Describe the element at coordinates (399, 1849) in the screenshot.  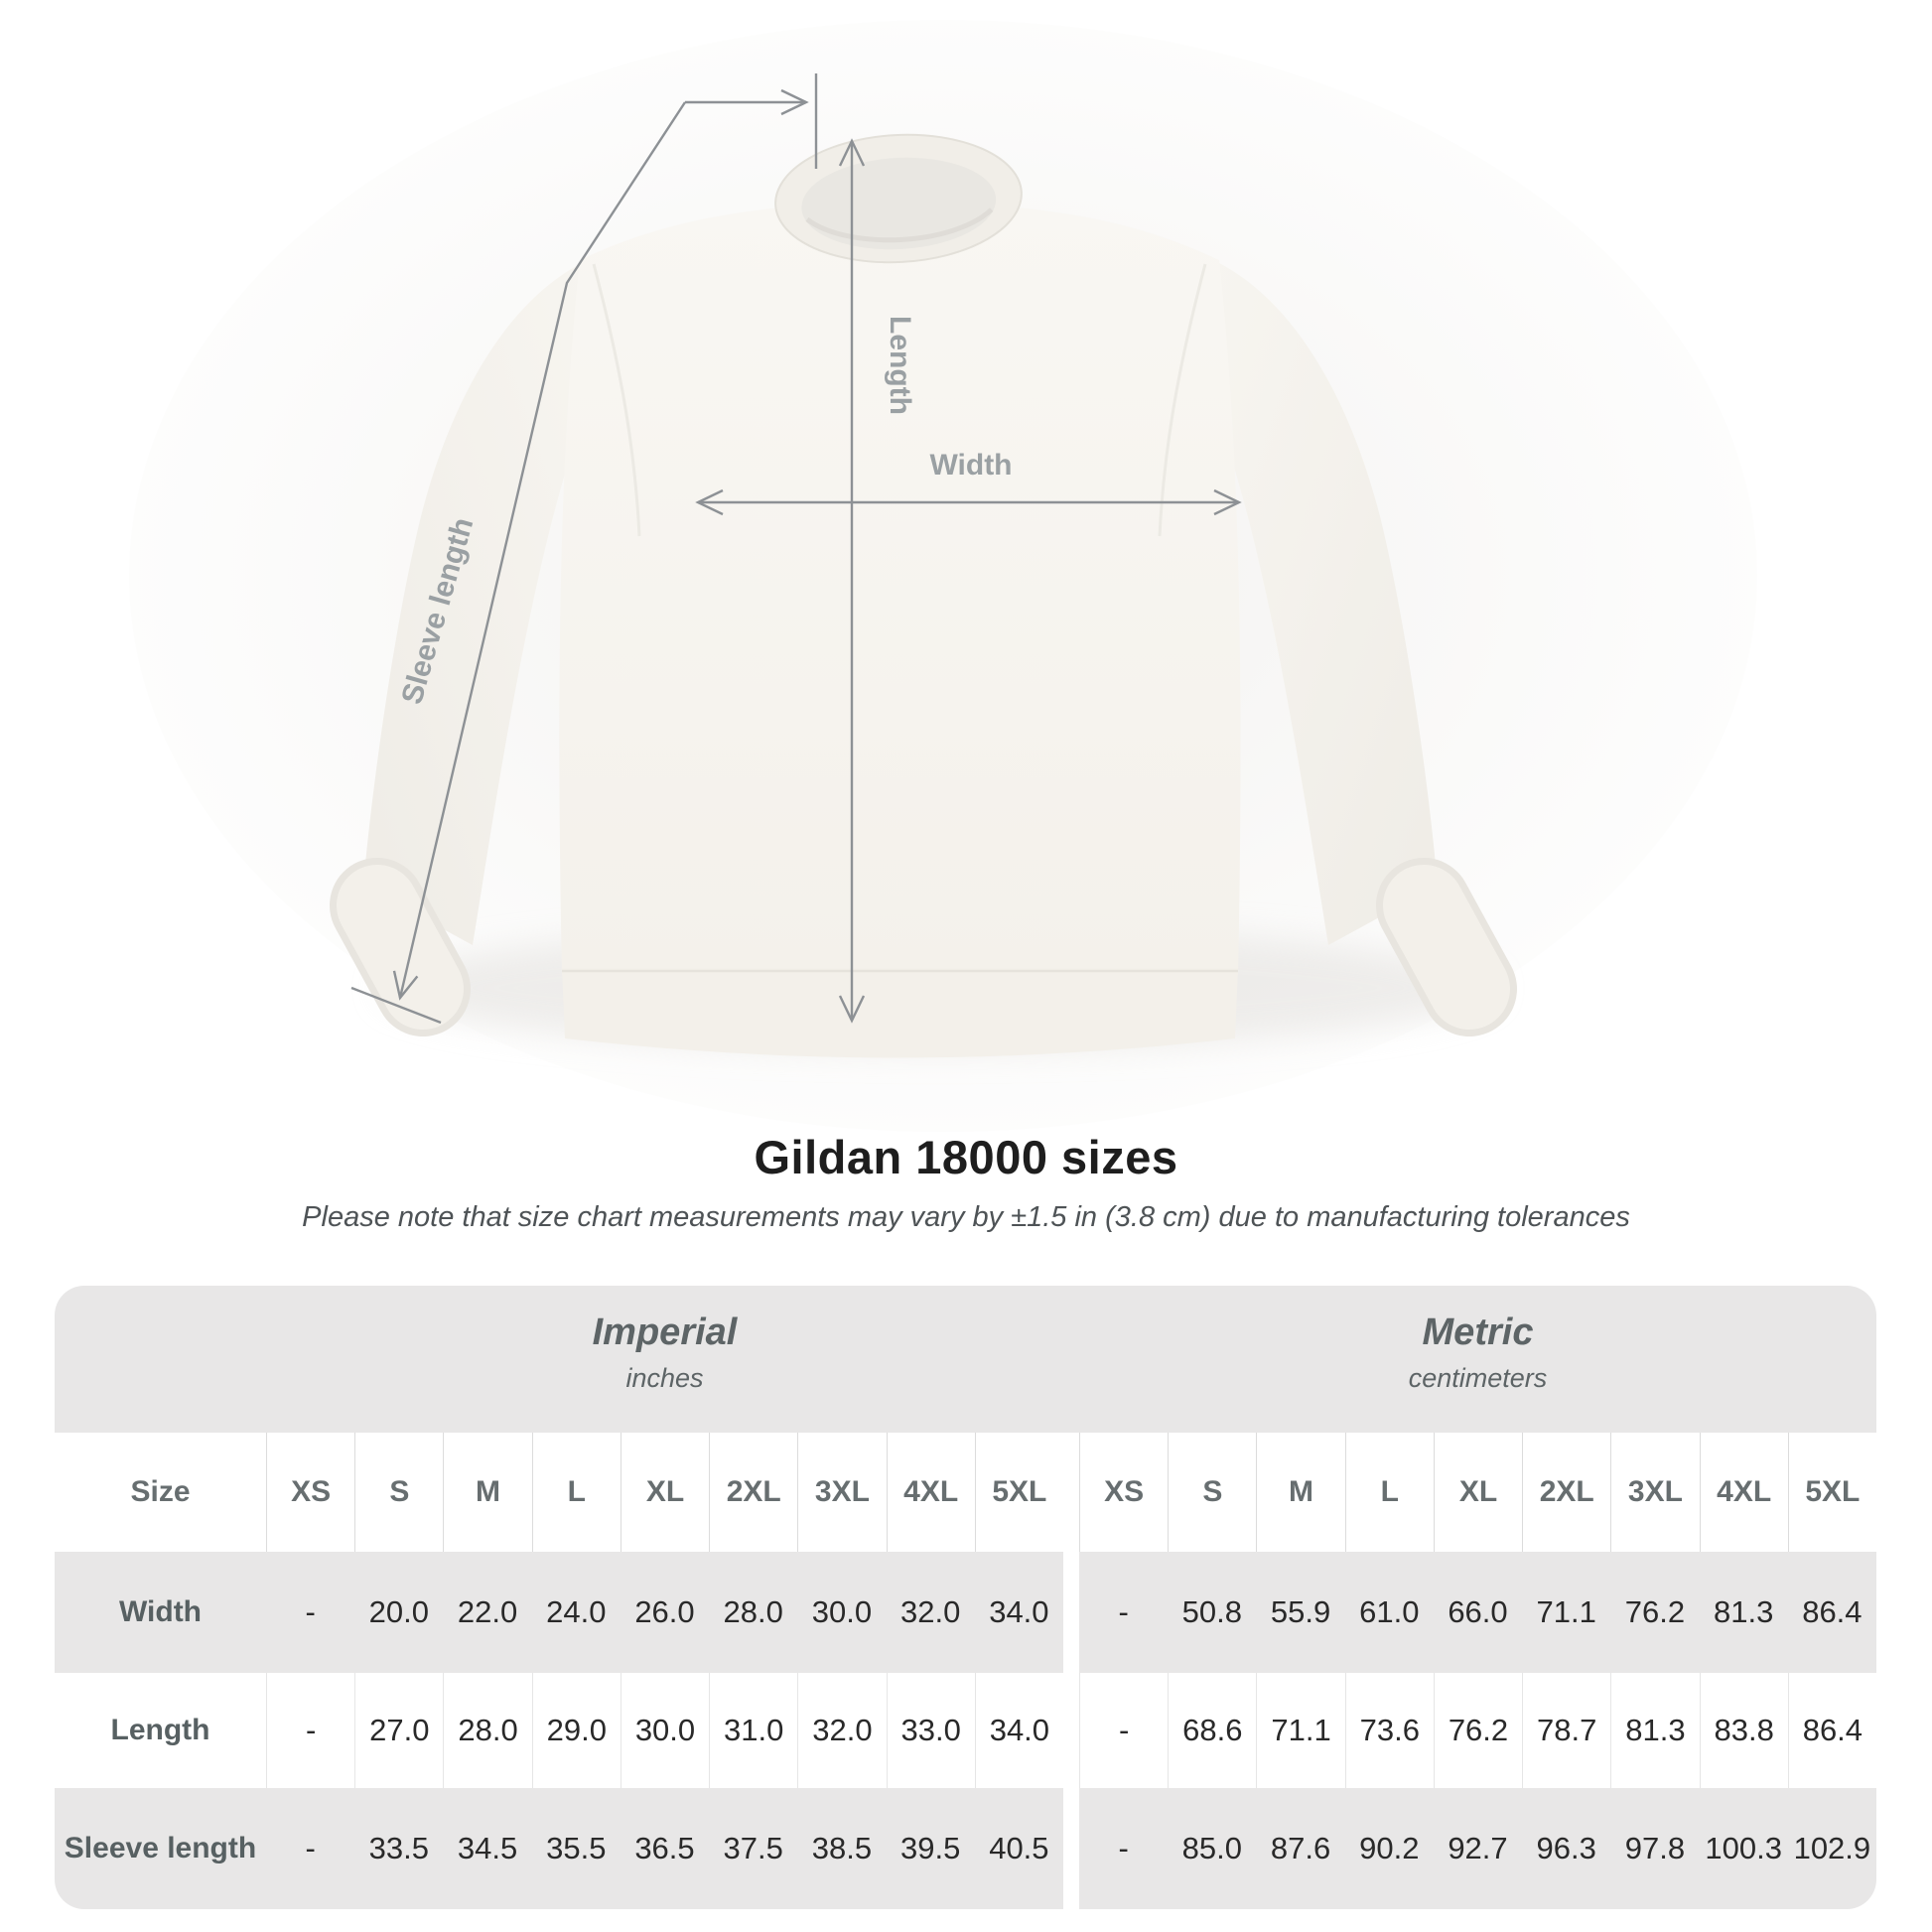
I see `imperial-value-cell: 33.5` at that location.